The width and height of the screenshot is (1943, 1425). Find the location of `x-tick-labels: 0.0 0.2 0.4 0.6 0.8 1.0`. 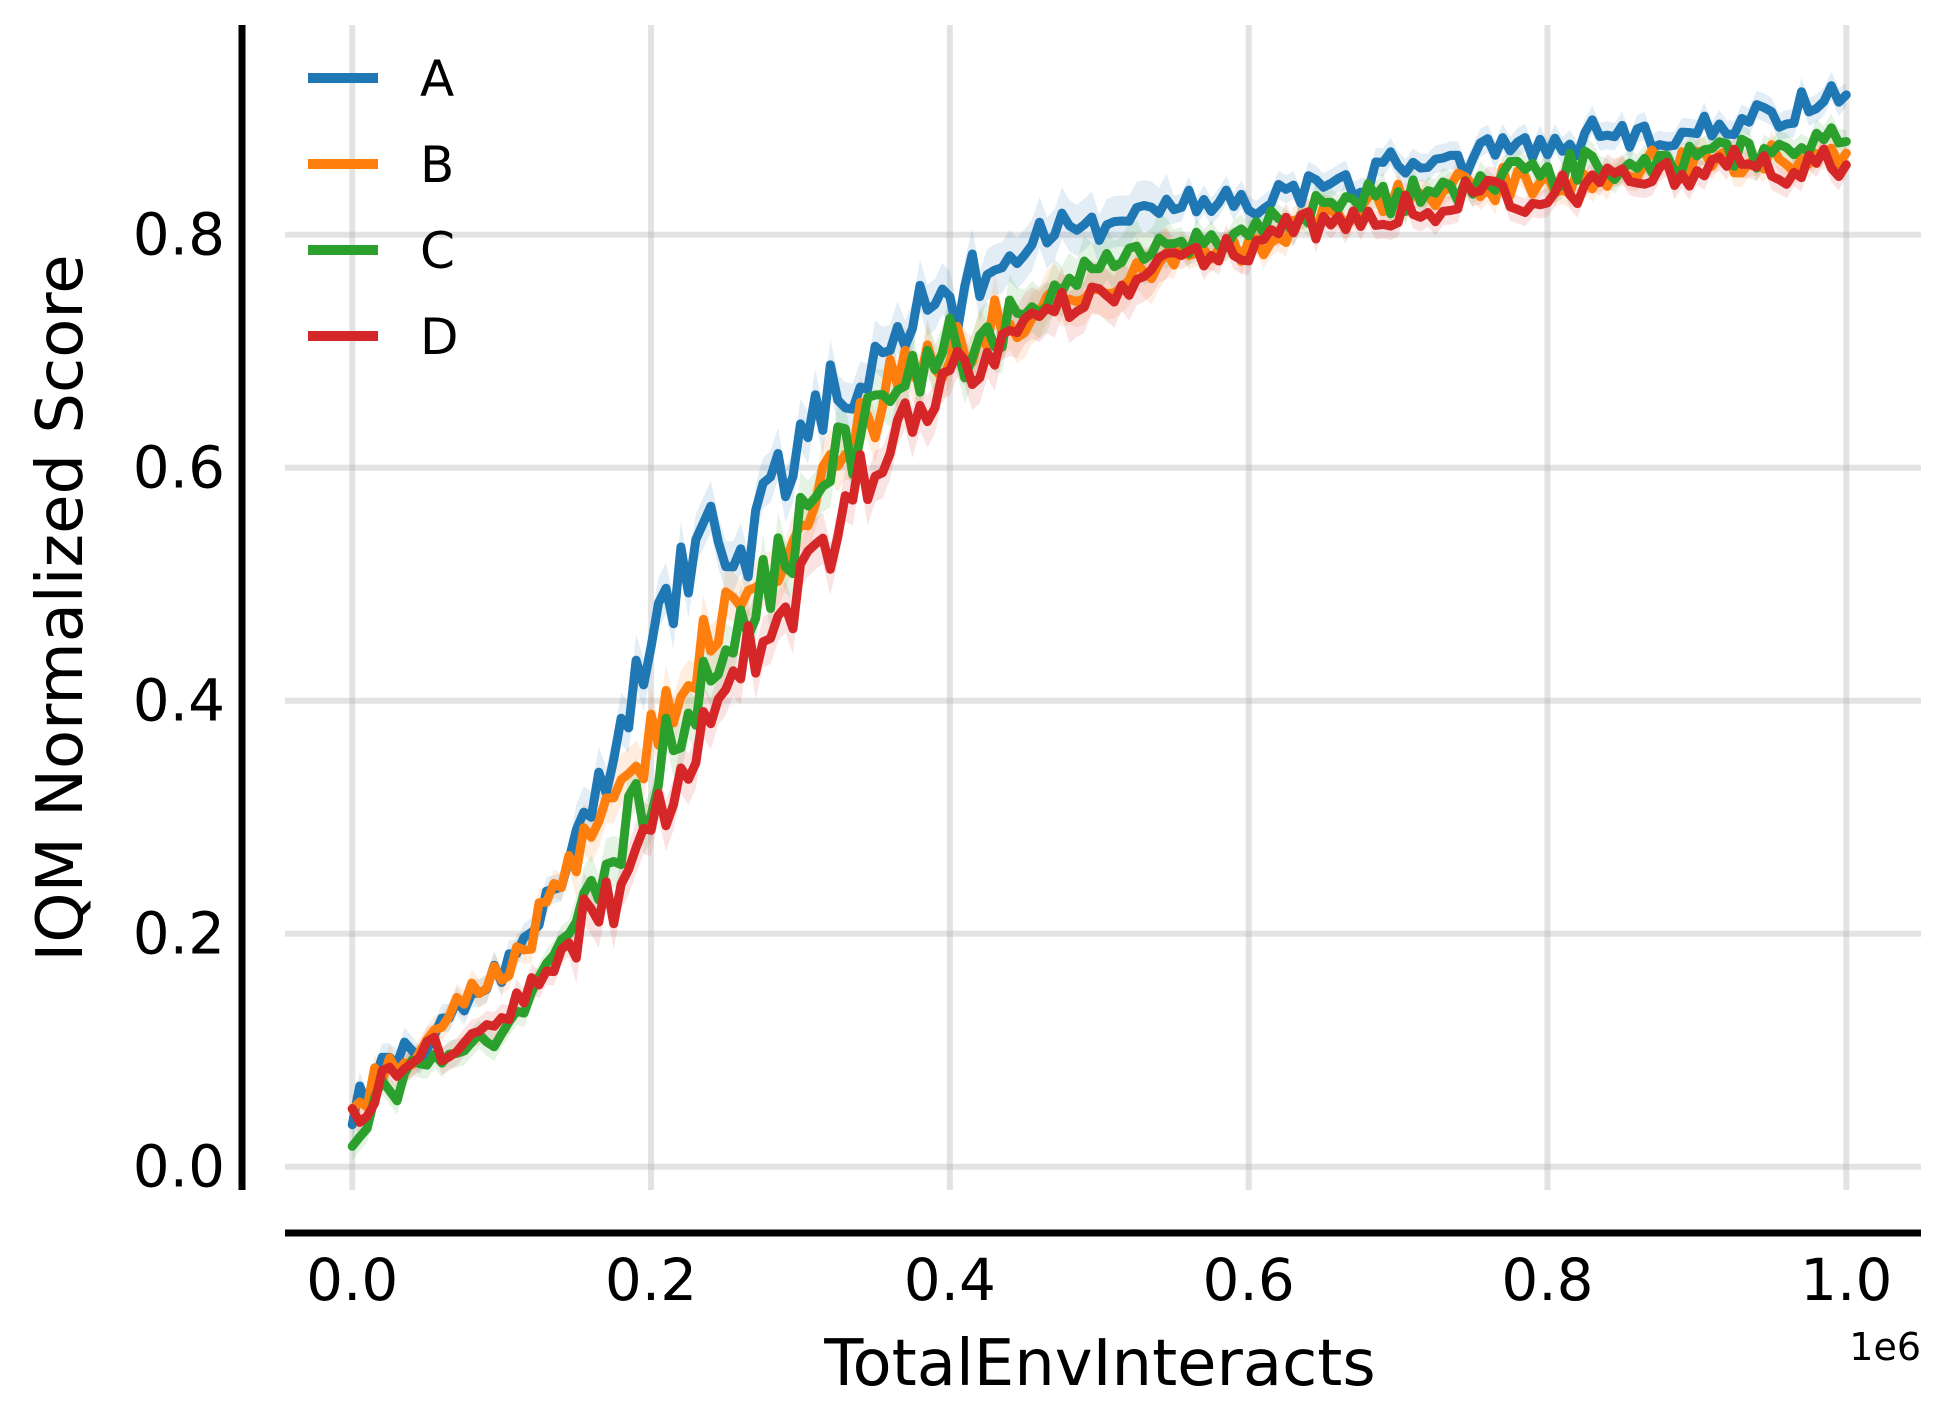

x-tick-labels: 0.0 0.2 0.4 0.6 0.8 1.0 is located at coordinates (1099, 1280).